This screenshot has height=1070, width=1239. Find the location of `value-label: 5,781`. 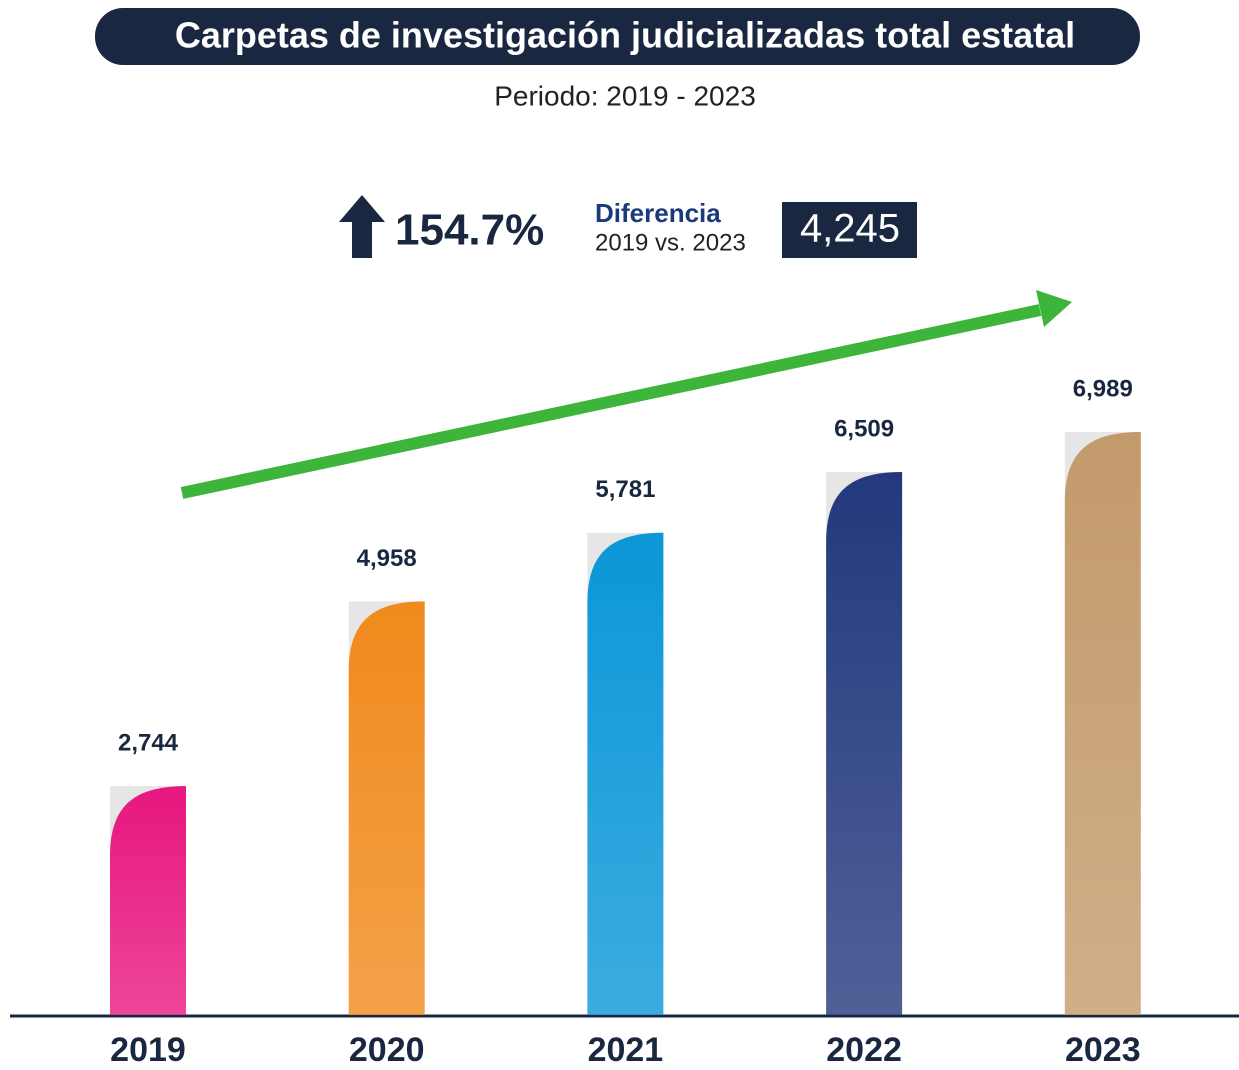

value-label: 5,781 is located at coordinates (625, 489).